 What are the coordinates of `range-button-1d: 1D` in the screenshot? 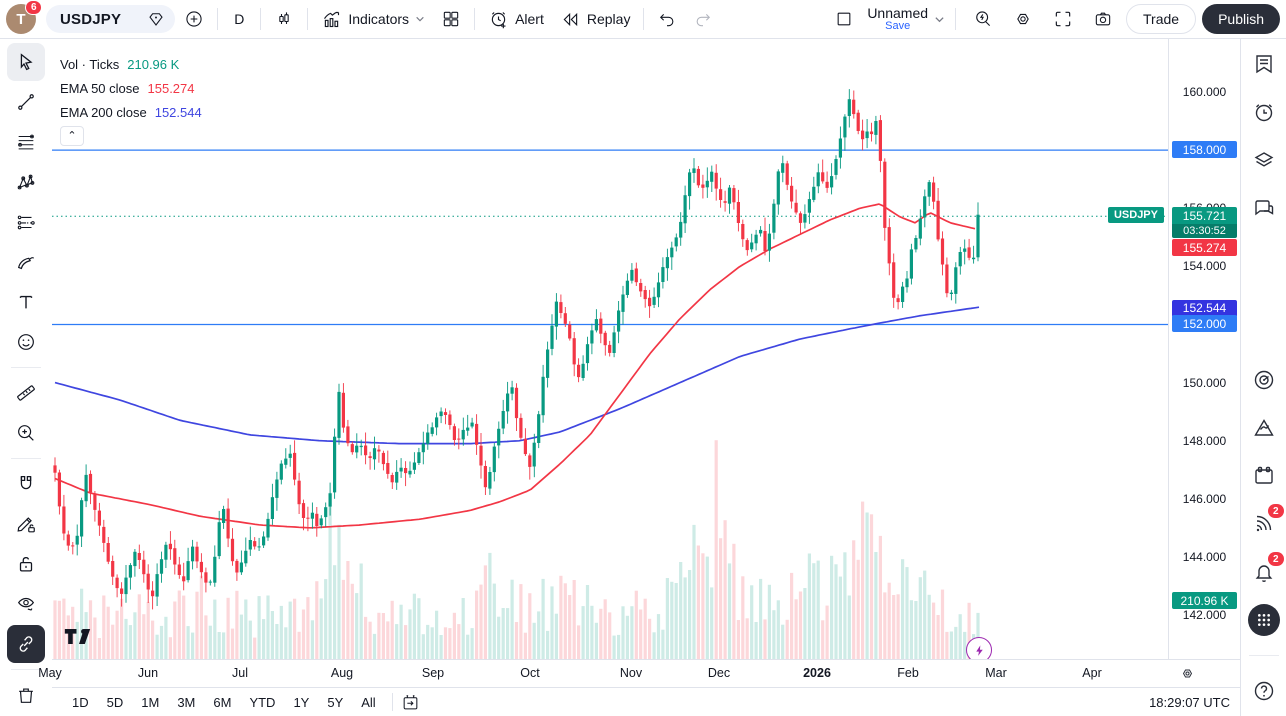 It's located at (80, 702).